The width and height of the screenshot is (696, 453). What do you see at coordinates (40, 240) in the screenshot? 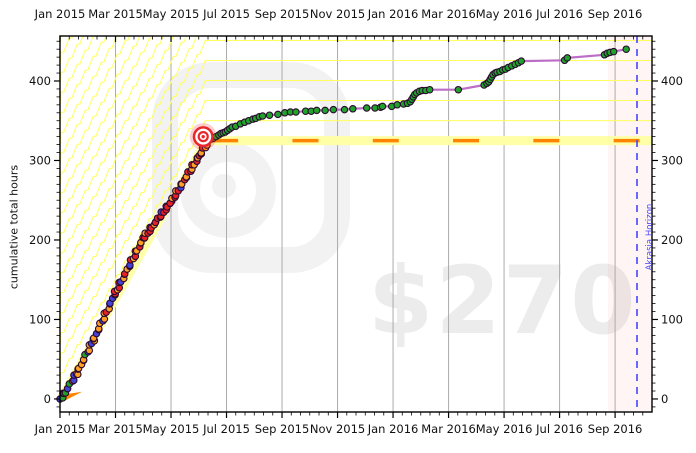
I see `y-tick-label-left: 200` at bounding box center [40, 240].